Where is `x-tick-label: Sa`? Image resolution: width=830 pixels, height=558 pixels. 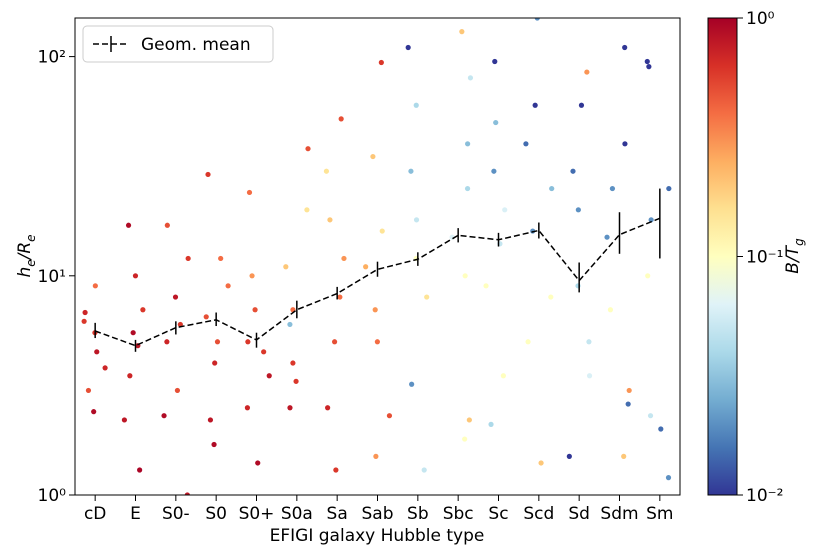 x-tick-label: Sa is located at coordinates (337, 514).